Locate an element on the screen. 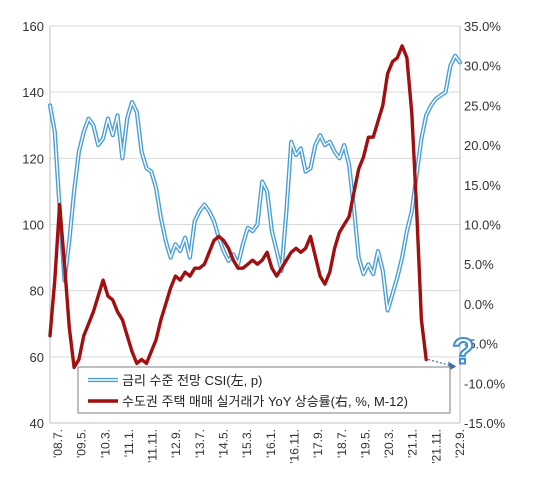 This screenshot has height=494, width=538. x-tick-label: '16.1. is located at coordinates (271, 443).